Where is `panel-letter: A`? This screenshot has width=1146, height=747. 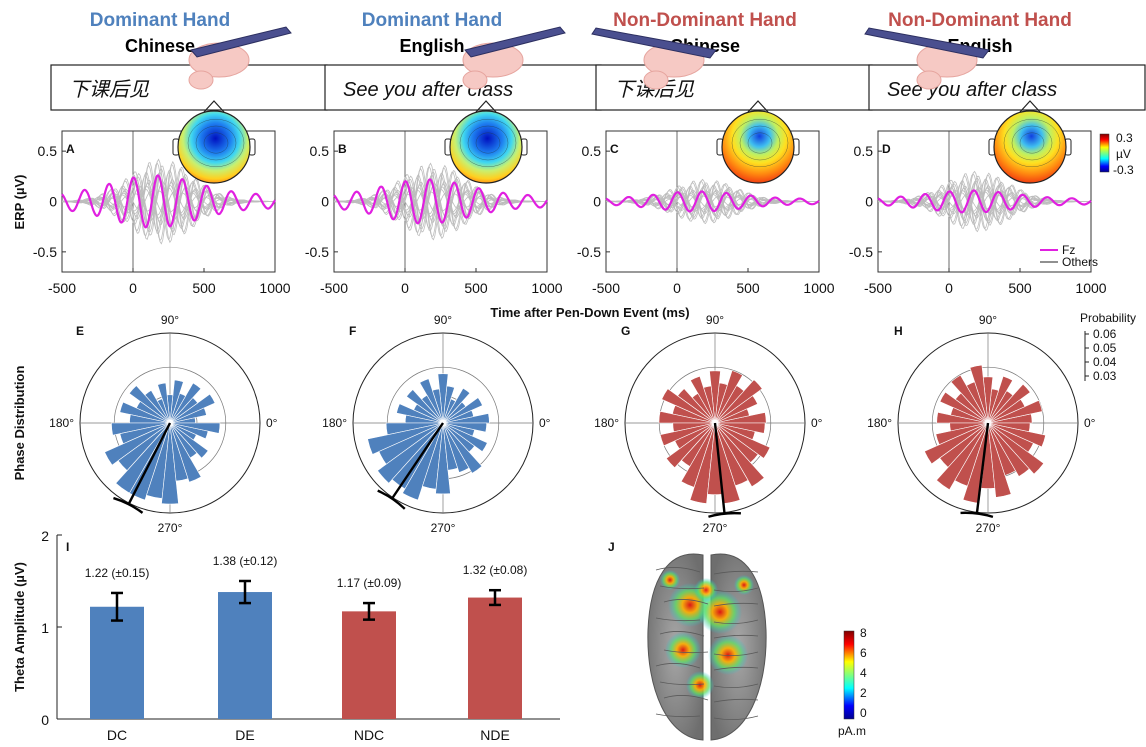
panel-letter: A is located at coordinates (70, 149).